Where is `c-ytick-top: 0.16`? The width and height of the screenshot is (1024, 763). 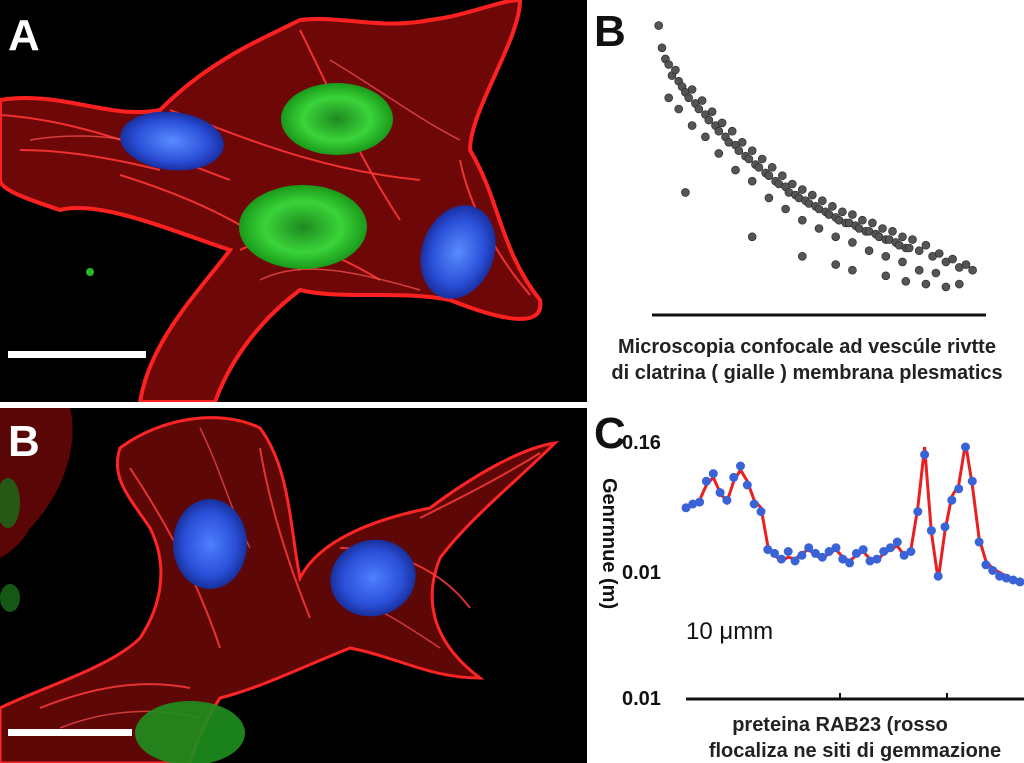 c-ytick-top: 0.16 is located at coordinates (641, 443).